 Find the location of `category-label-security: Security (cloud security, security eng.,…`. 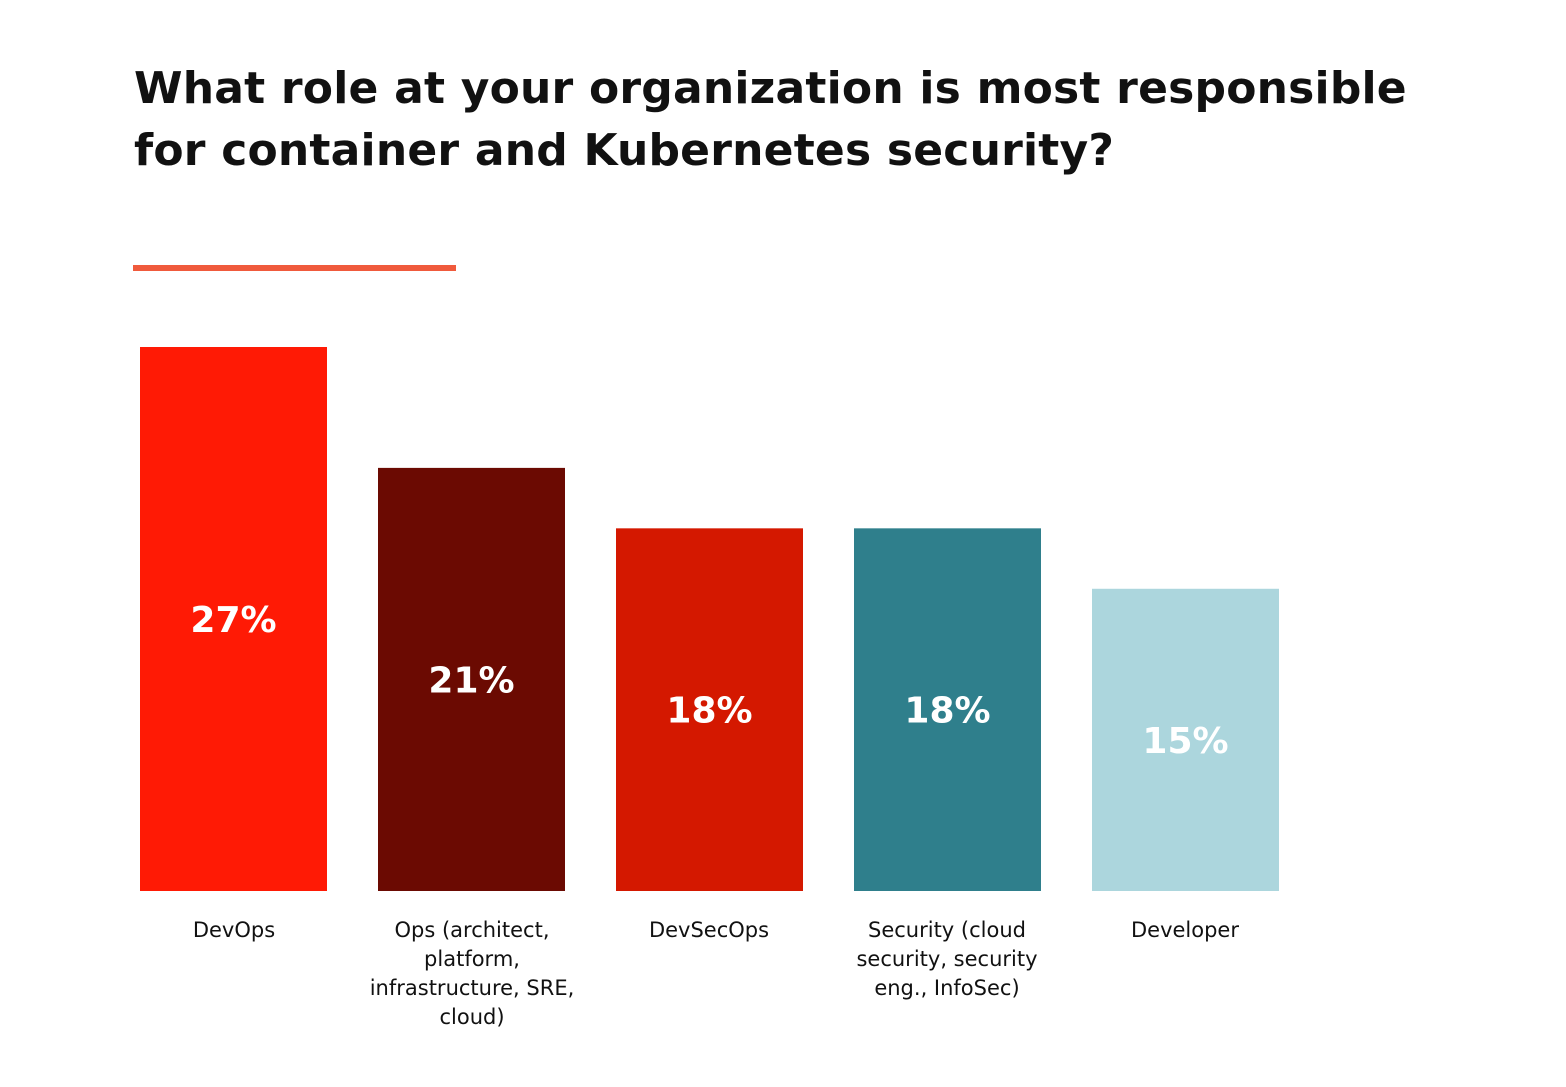

category-label-security: Security (cloud security, security eng.,… is located at coordinates (947, 959).